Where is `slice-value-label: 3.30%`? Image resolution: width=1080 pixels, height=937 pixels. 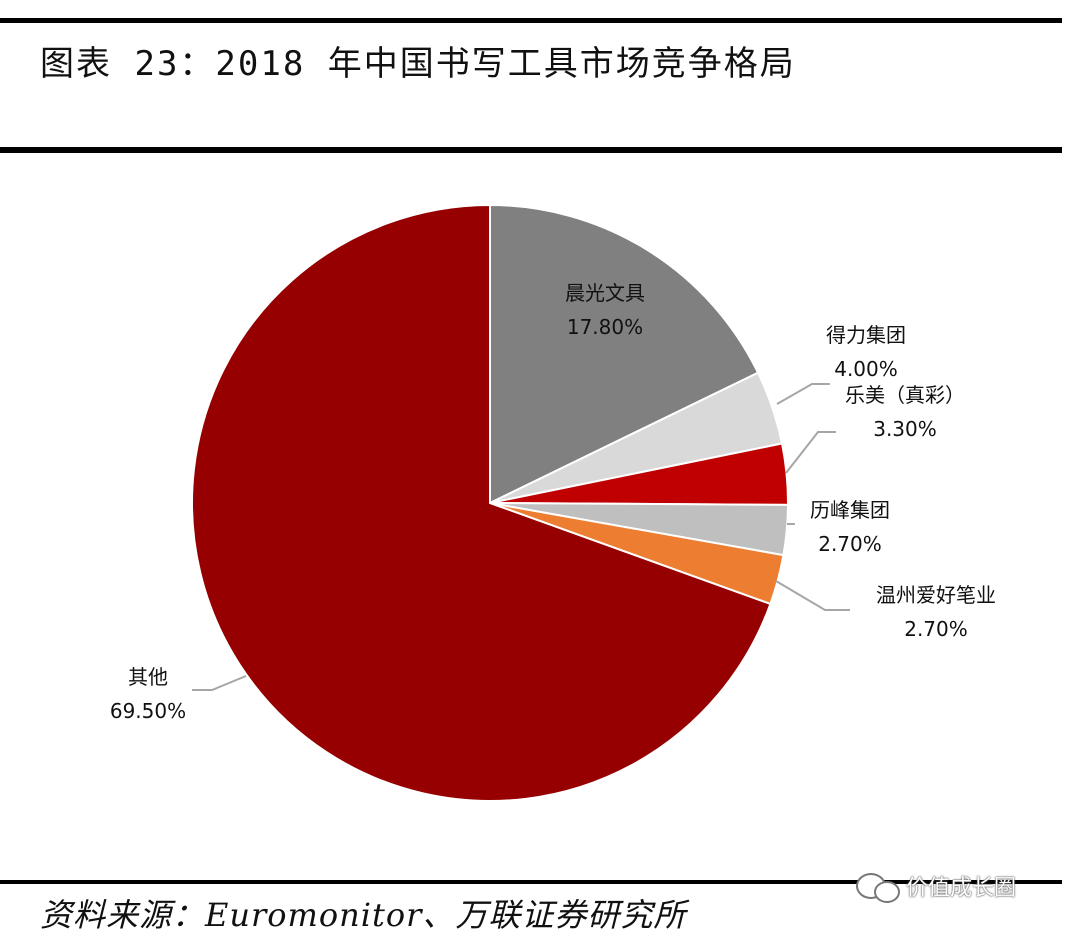 slice-value-label: 3.30% is located at coordinates (905, 429).